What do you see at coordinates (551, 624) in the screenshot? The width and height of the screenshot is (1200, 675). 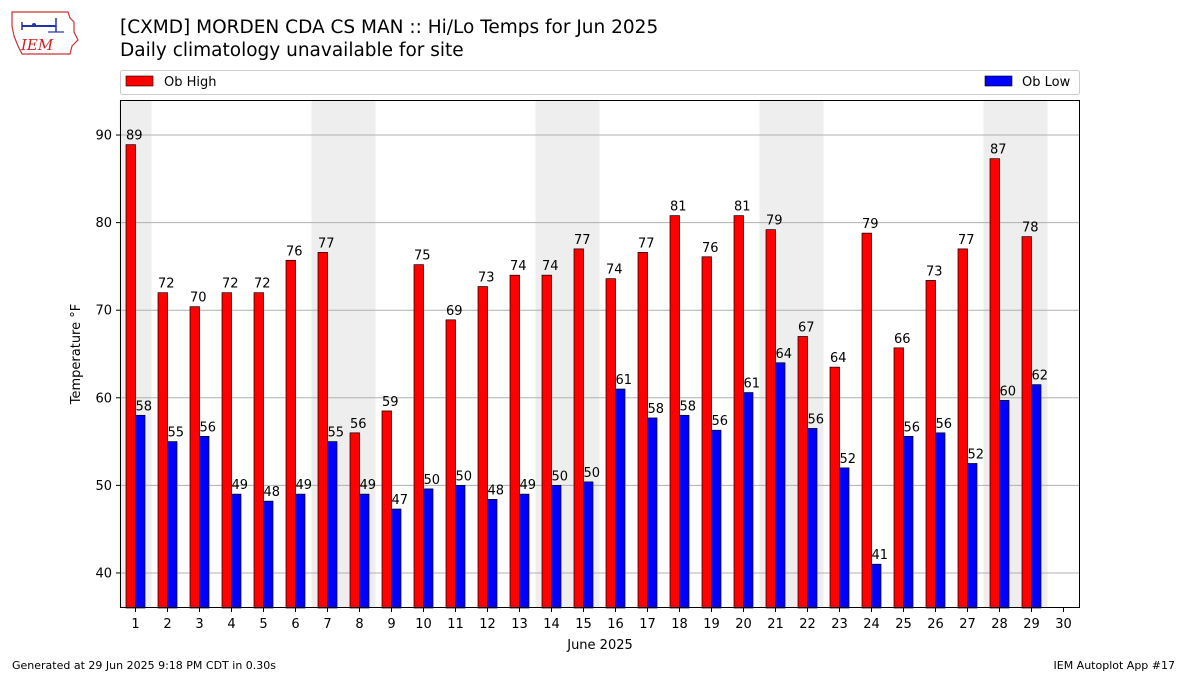 I see `x-tick-label-14: 14` at bounding box center [551, 624].